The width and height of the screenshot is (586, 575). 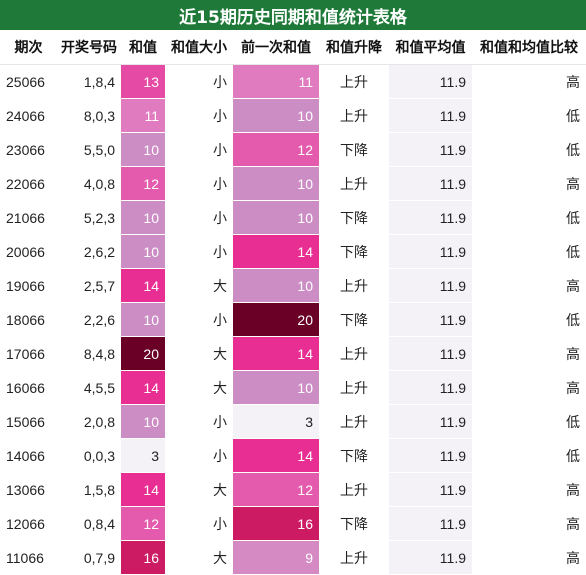 I want to click on table-row: 16066 4,5,5 14 大 10 上升 11.9 高, so click(x=293, y=387).